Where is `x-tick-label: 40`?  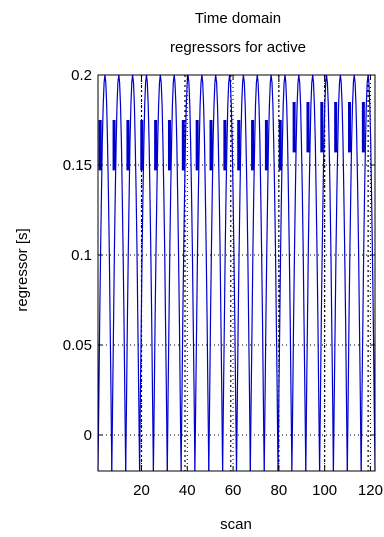 x-tick-label: 40 is located at coordinates (187, 490).